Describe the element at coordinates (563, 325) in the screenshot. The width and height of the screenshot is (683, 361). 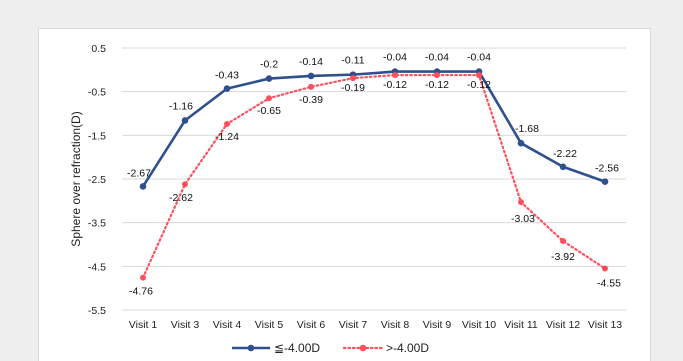
I see `x-tick-label: Visit 12` at that location.